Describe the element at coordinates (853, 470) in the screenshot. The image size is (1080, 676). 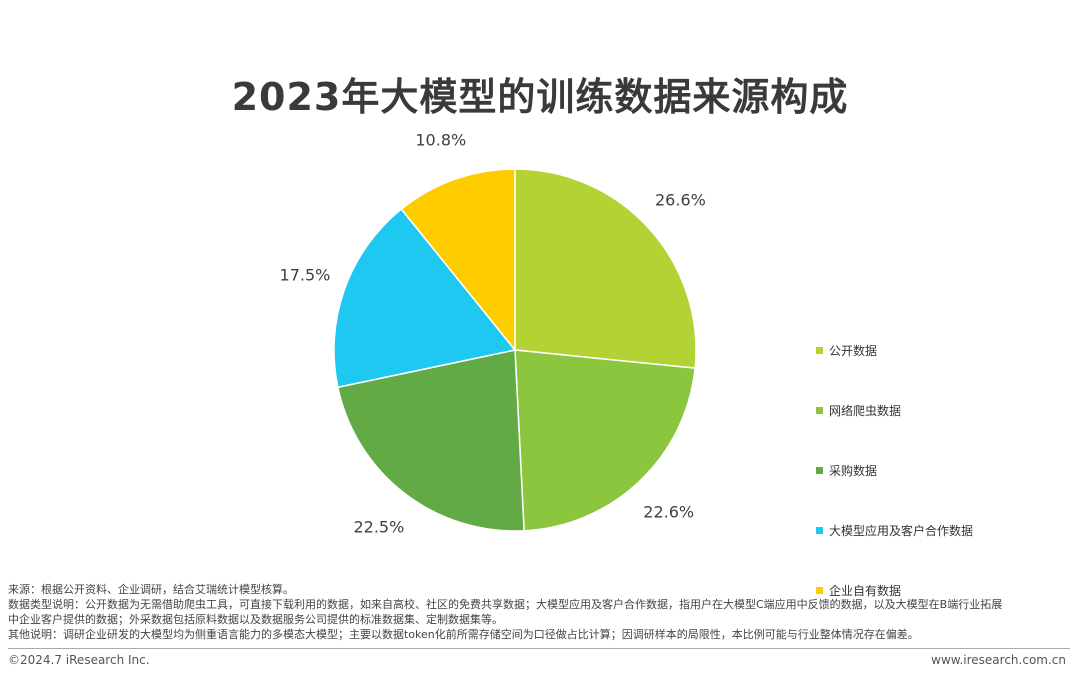
I see `legend-label: 采购数据` at that location.